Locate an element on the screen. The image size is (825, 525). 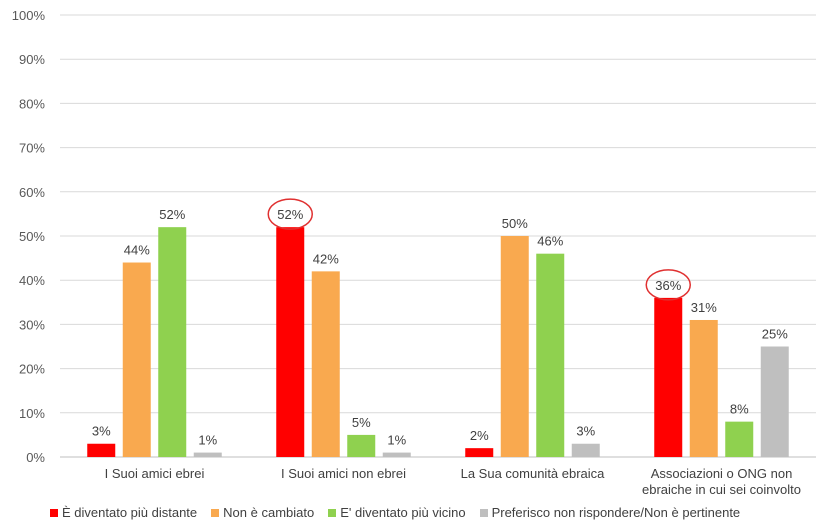
legend-label: E' diventato più vicino is located at coordinates (403, 512).